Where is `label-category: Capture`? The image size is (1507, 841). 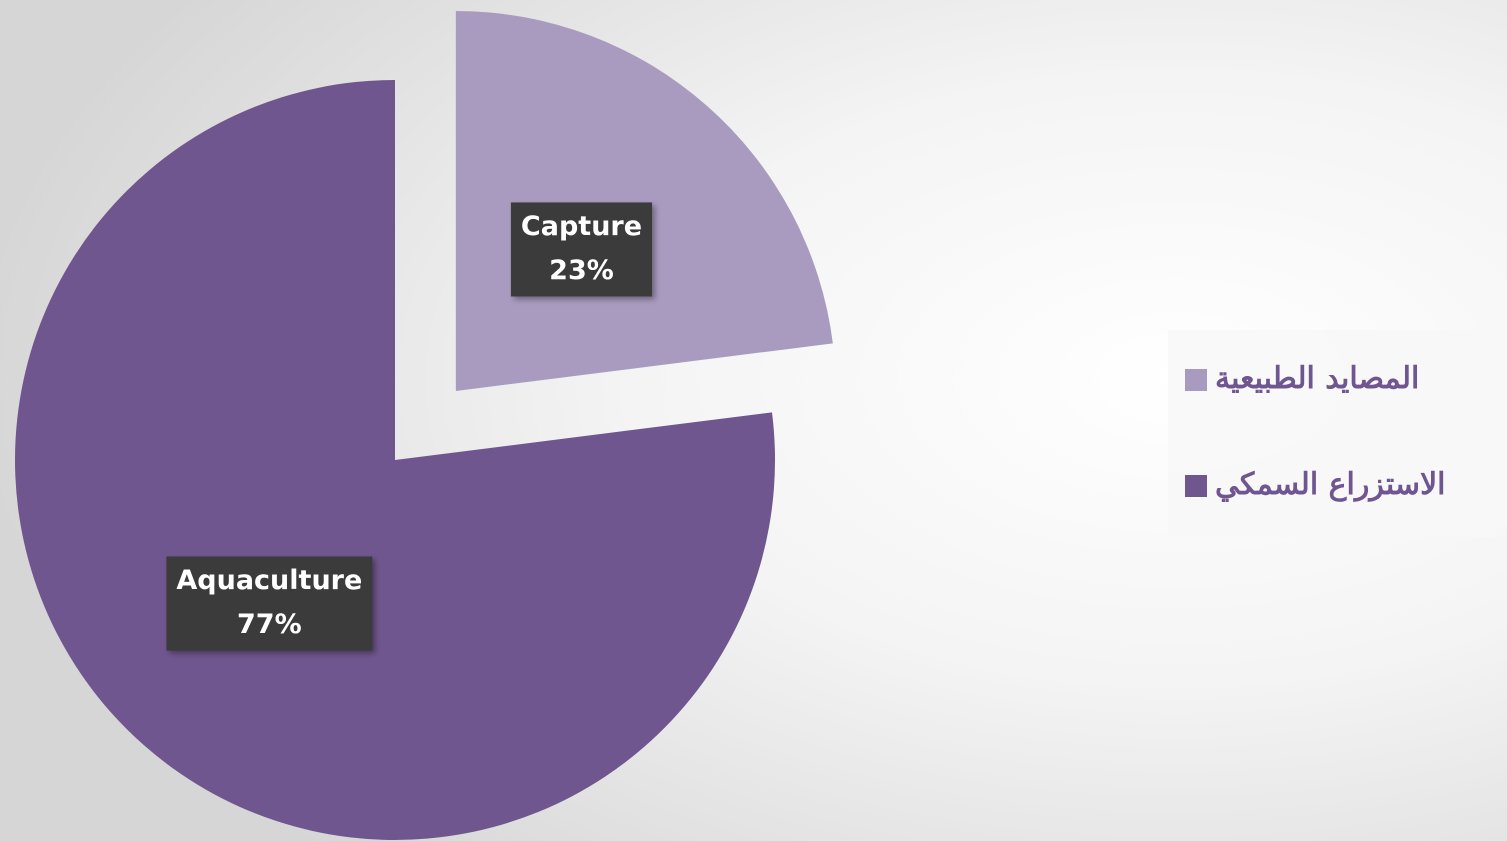 label-category: Capture is located at coordinates (581, 226).